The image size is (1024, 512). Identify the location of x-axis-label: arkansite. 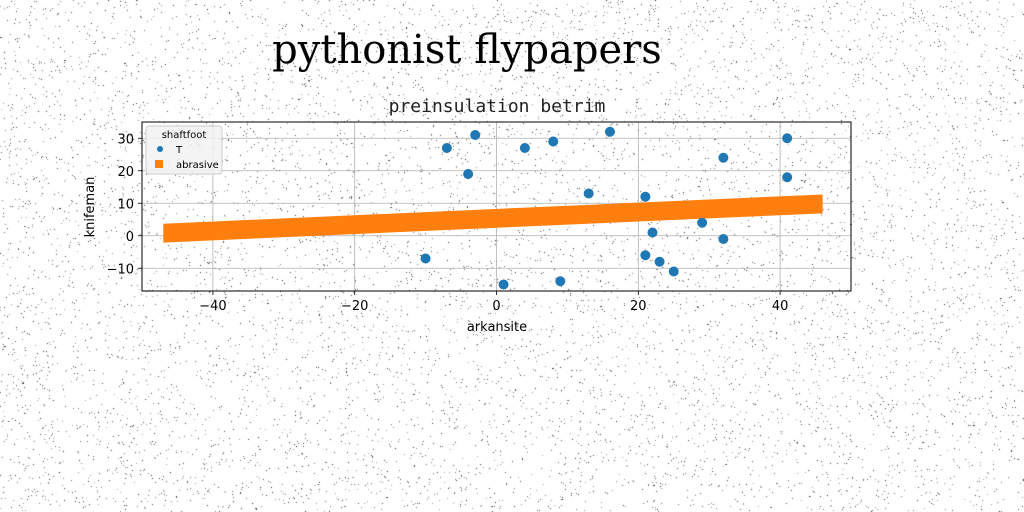
(497, 327).